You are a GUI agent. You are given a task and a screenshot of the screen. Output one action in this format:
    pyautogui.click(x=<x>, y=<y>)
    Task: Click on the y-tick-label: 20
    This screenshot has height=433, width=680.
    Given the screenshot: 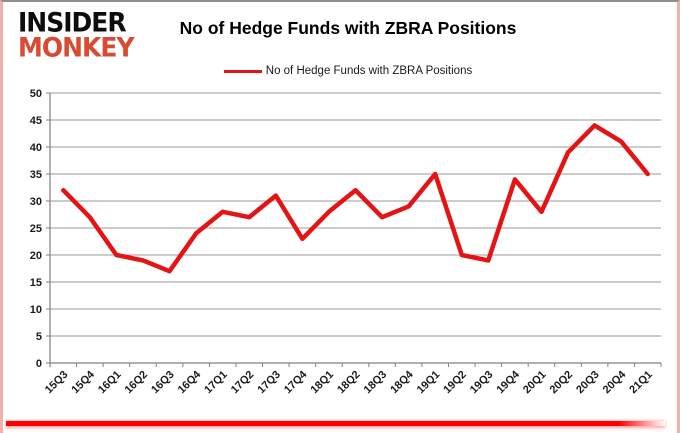 What is the action you would take?
    pyautogui.click(x=36, y=256)
    